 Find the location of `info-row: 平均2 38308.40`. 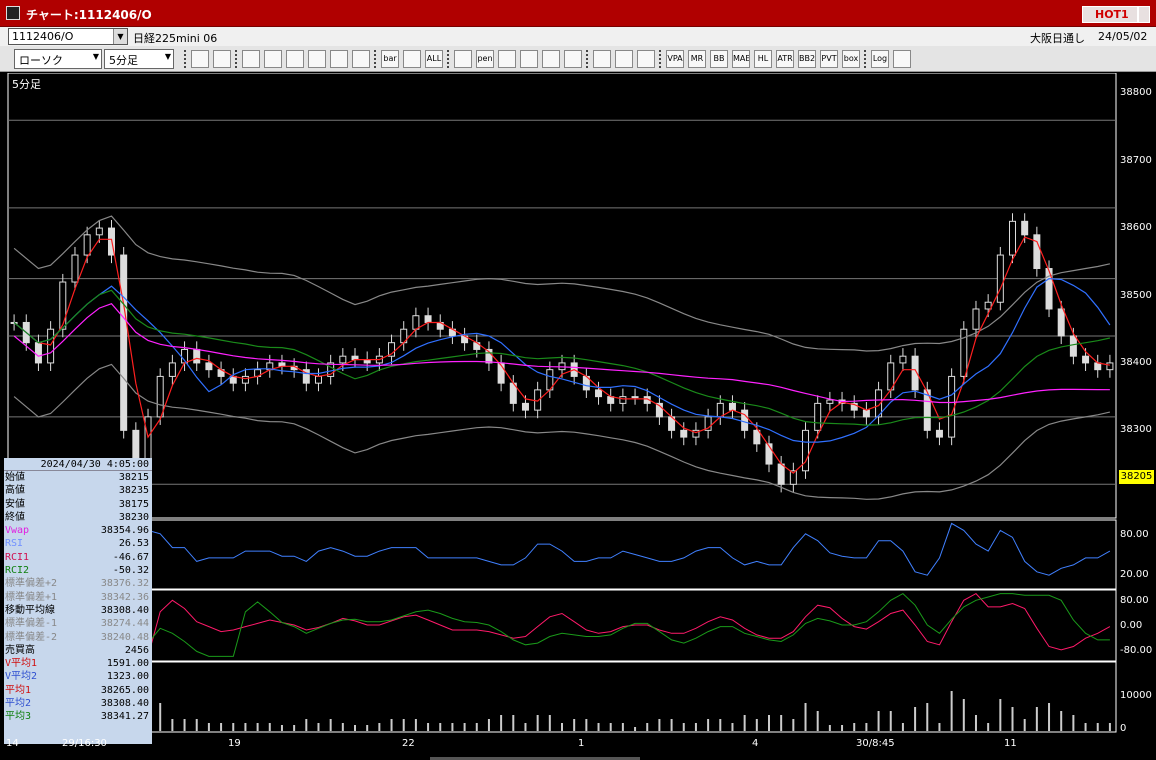

info-row: 平均2 38308.40 is located at coordinates (78, 703).